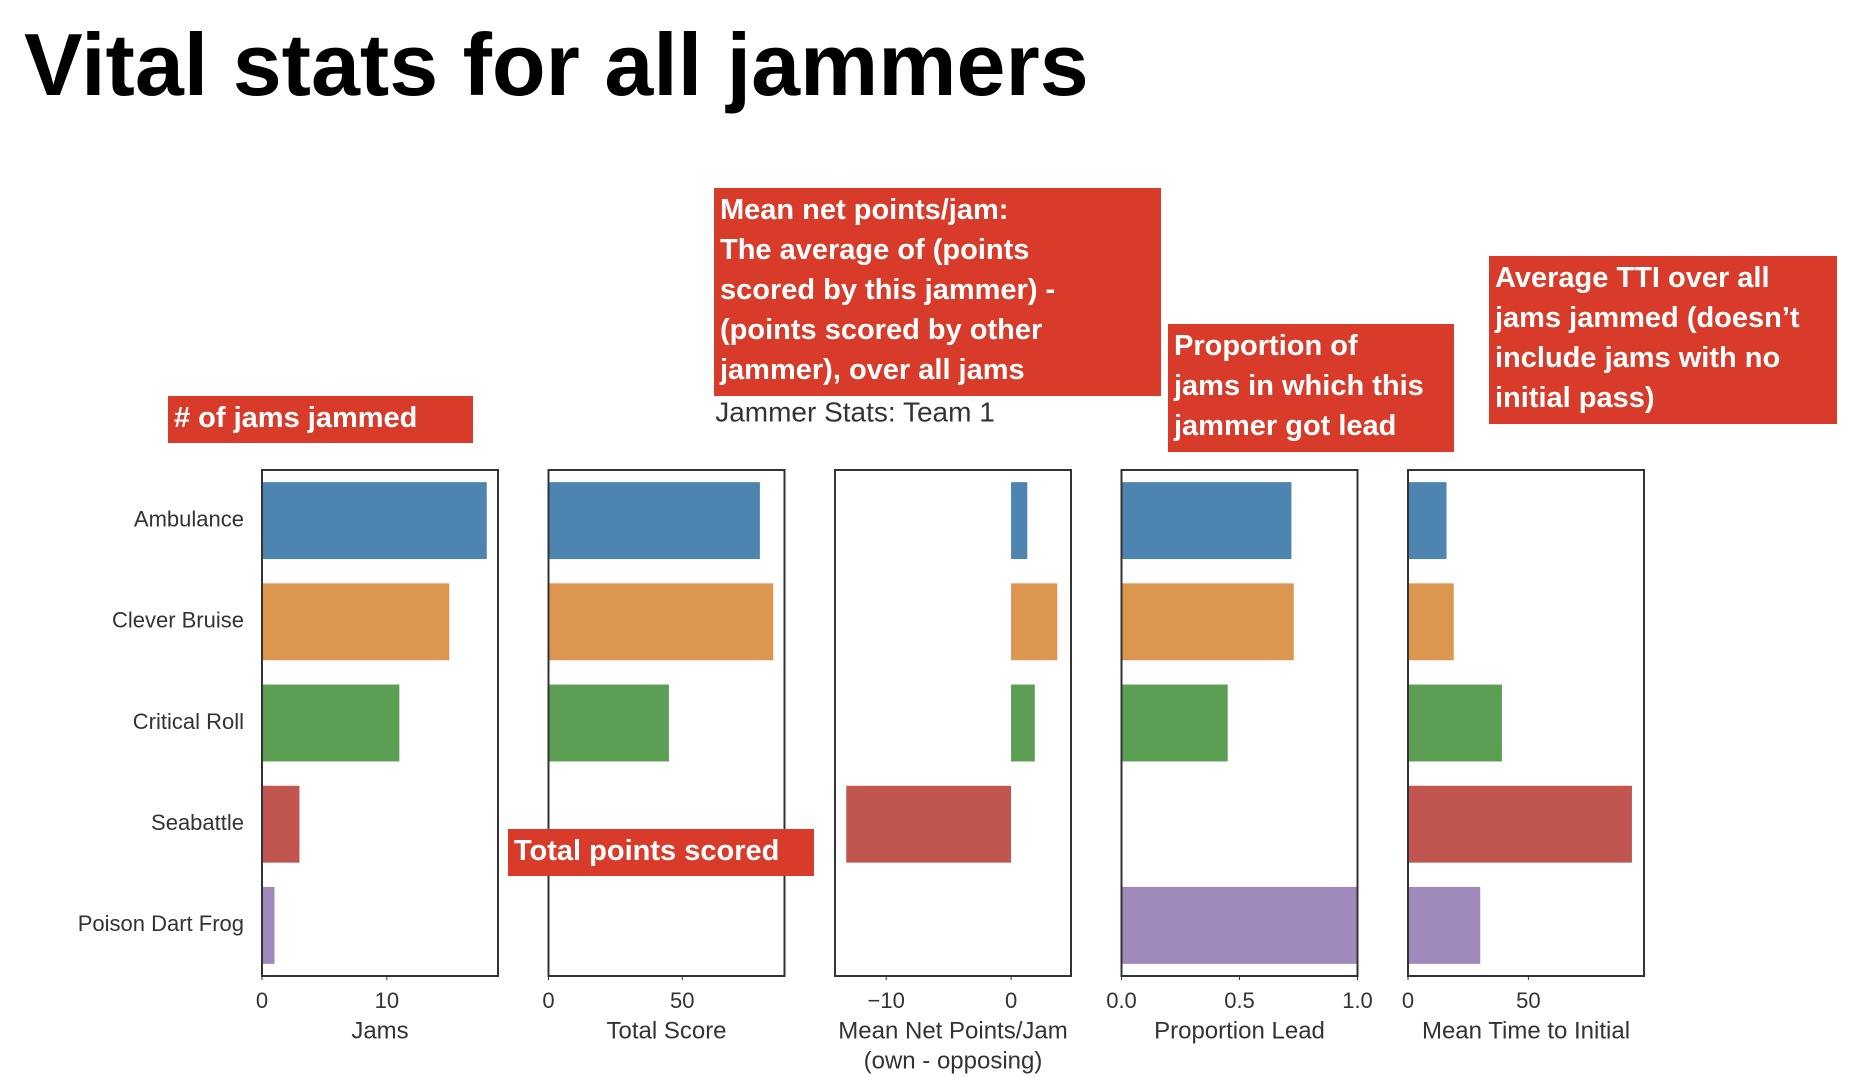  I want to click on x-tick-label: 10, so click(387, 1000).